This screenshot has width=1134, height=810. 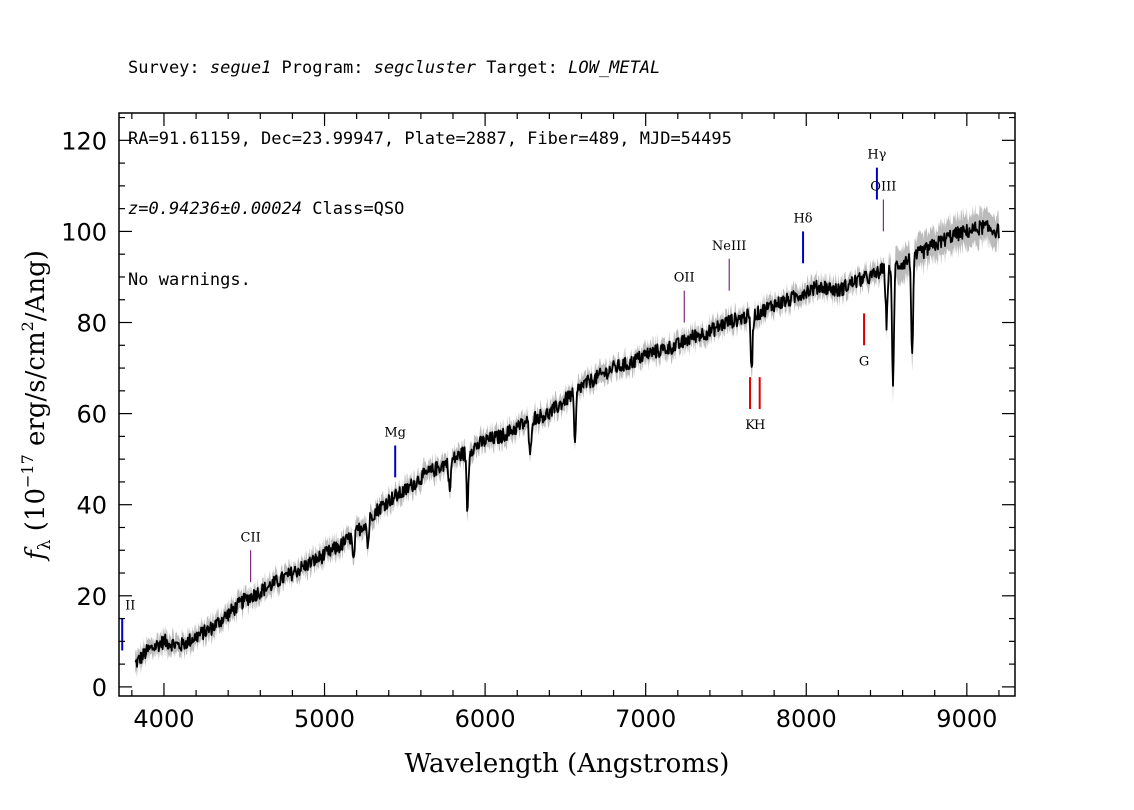 I want to click on y-tick-label: 120, so click(x=84, y=141).